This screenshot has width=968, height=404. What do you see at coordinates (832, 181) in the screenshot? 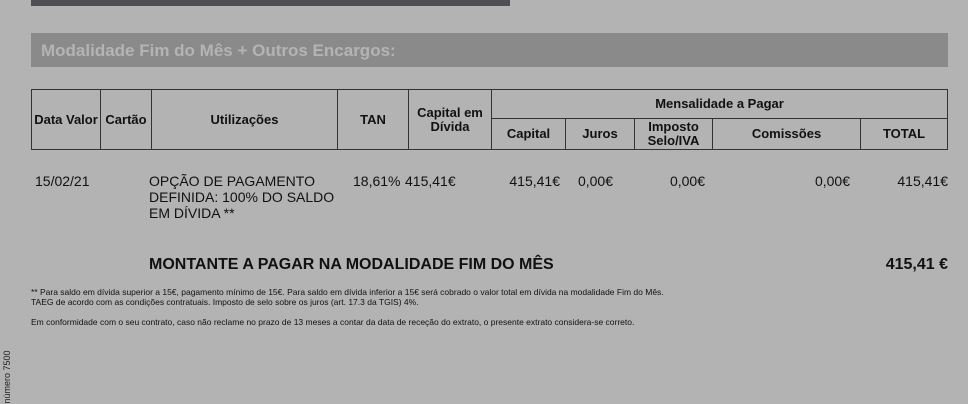
I see `row-comissoes: 0,00€` at bounding box center [832, 181].